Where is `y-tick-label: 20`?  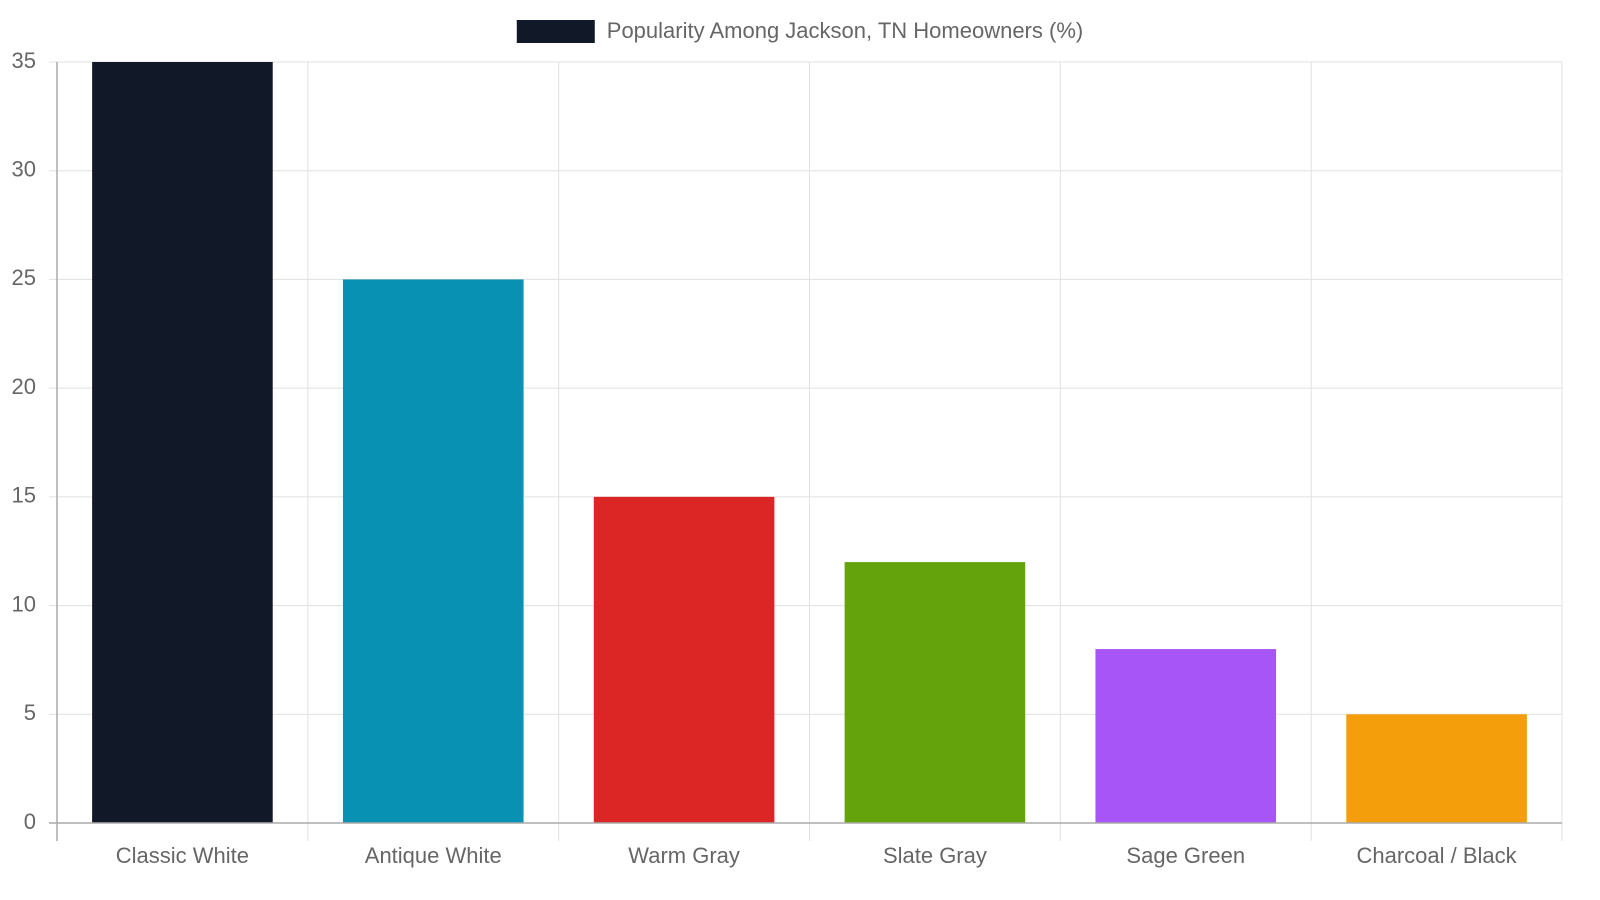 y-tick-label: 20 is located at coordinates (24, 386).